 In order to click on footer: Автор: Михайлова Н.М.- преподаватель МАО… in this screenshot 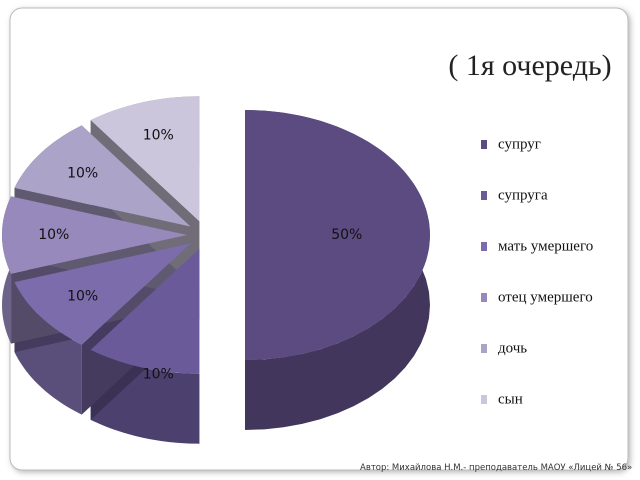, I will do `click(496, 468)`.